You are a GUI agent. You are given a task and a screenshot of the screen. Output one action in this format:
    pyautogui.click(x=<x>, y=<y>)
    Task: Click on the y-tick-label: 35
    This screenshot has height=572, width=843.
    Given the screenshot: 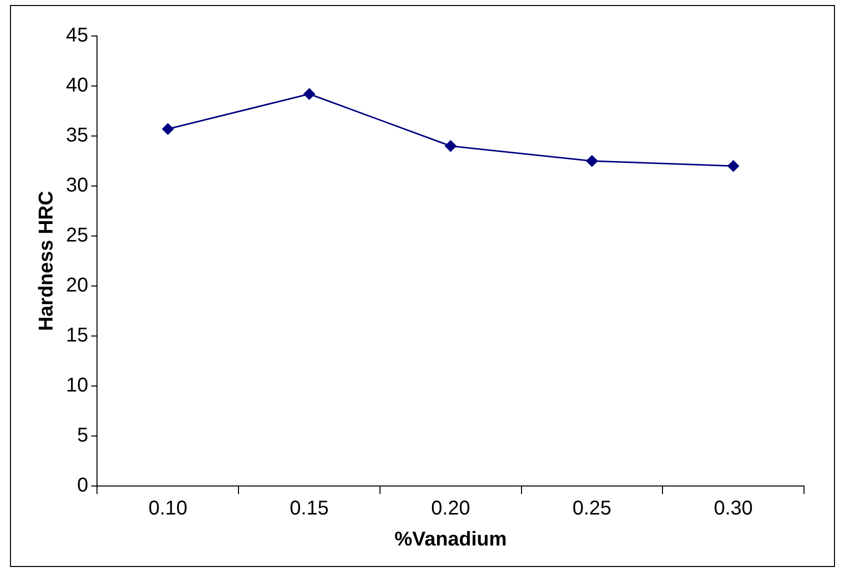 What is the action you would take?
    pyautogui.click(x=77, y=135)
    